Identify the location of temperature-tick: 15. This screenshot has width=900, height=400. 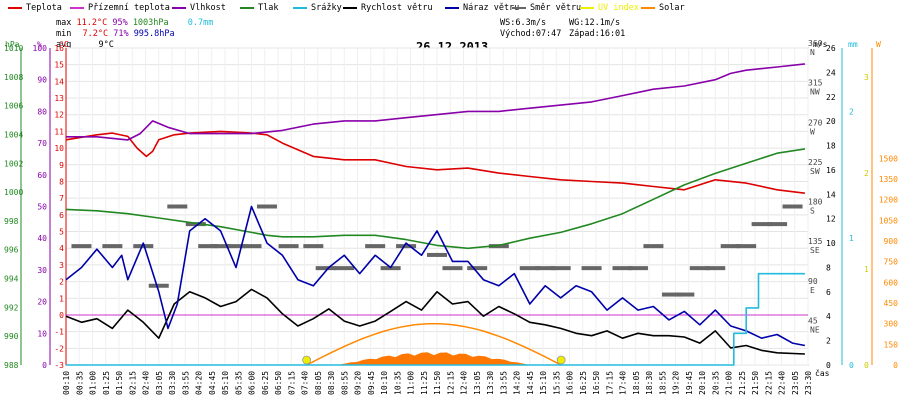
(59, 65).